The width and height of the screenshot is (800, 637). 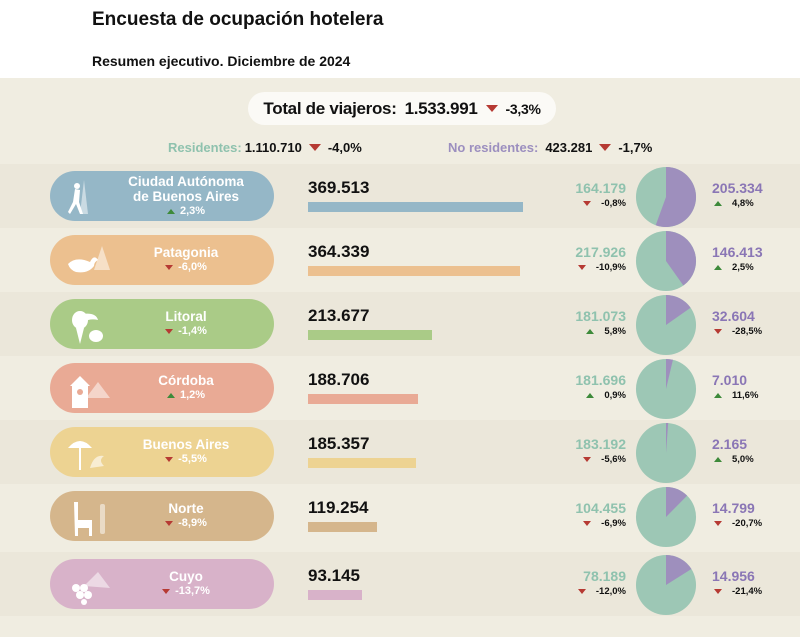 What do you see at coordinates (730, 444) in the screenshot?
I see `nonresidents-value: 2.165` at bounding box center [730, 444].